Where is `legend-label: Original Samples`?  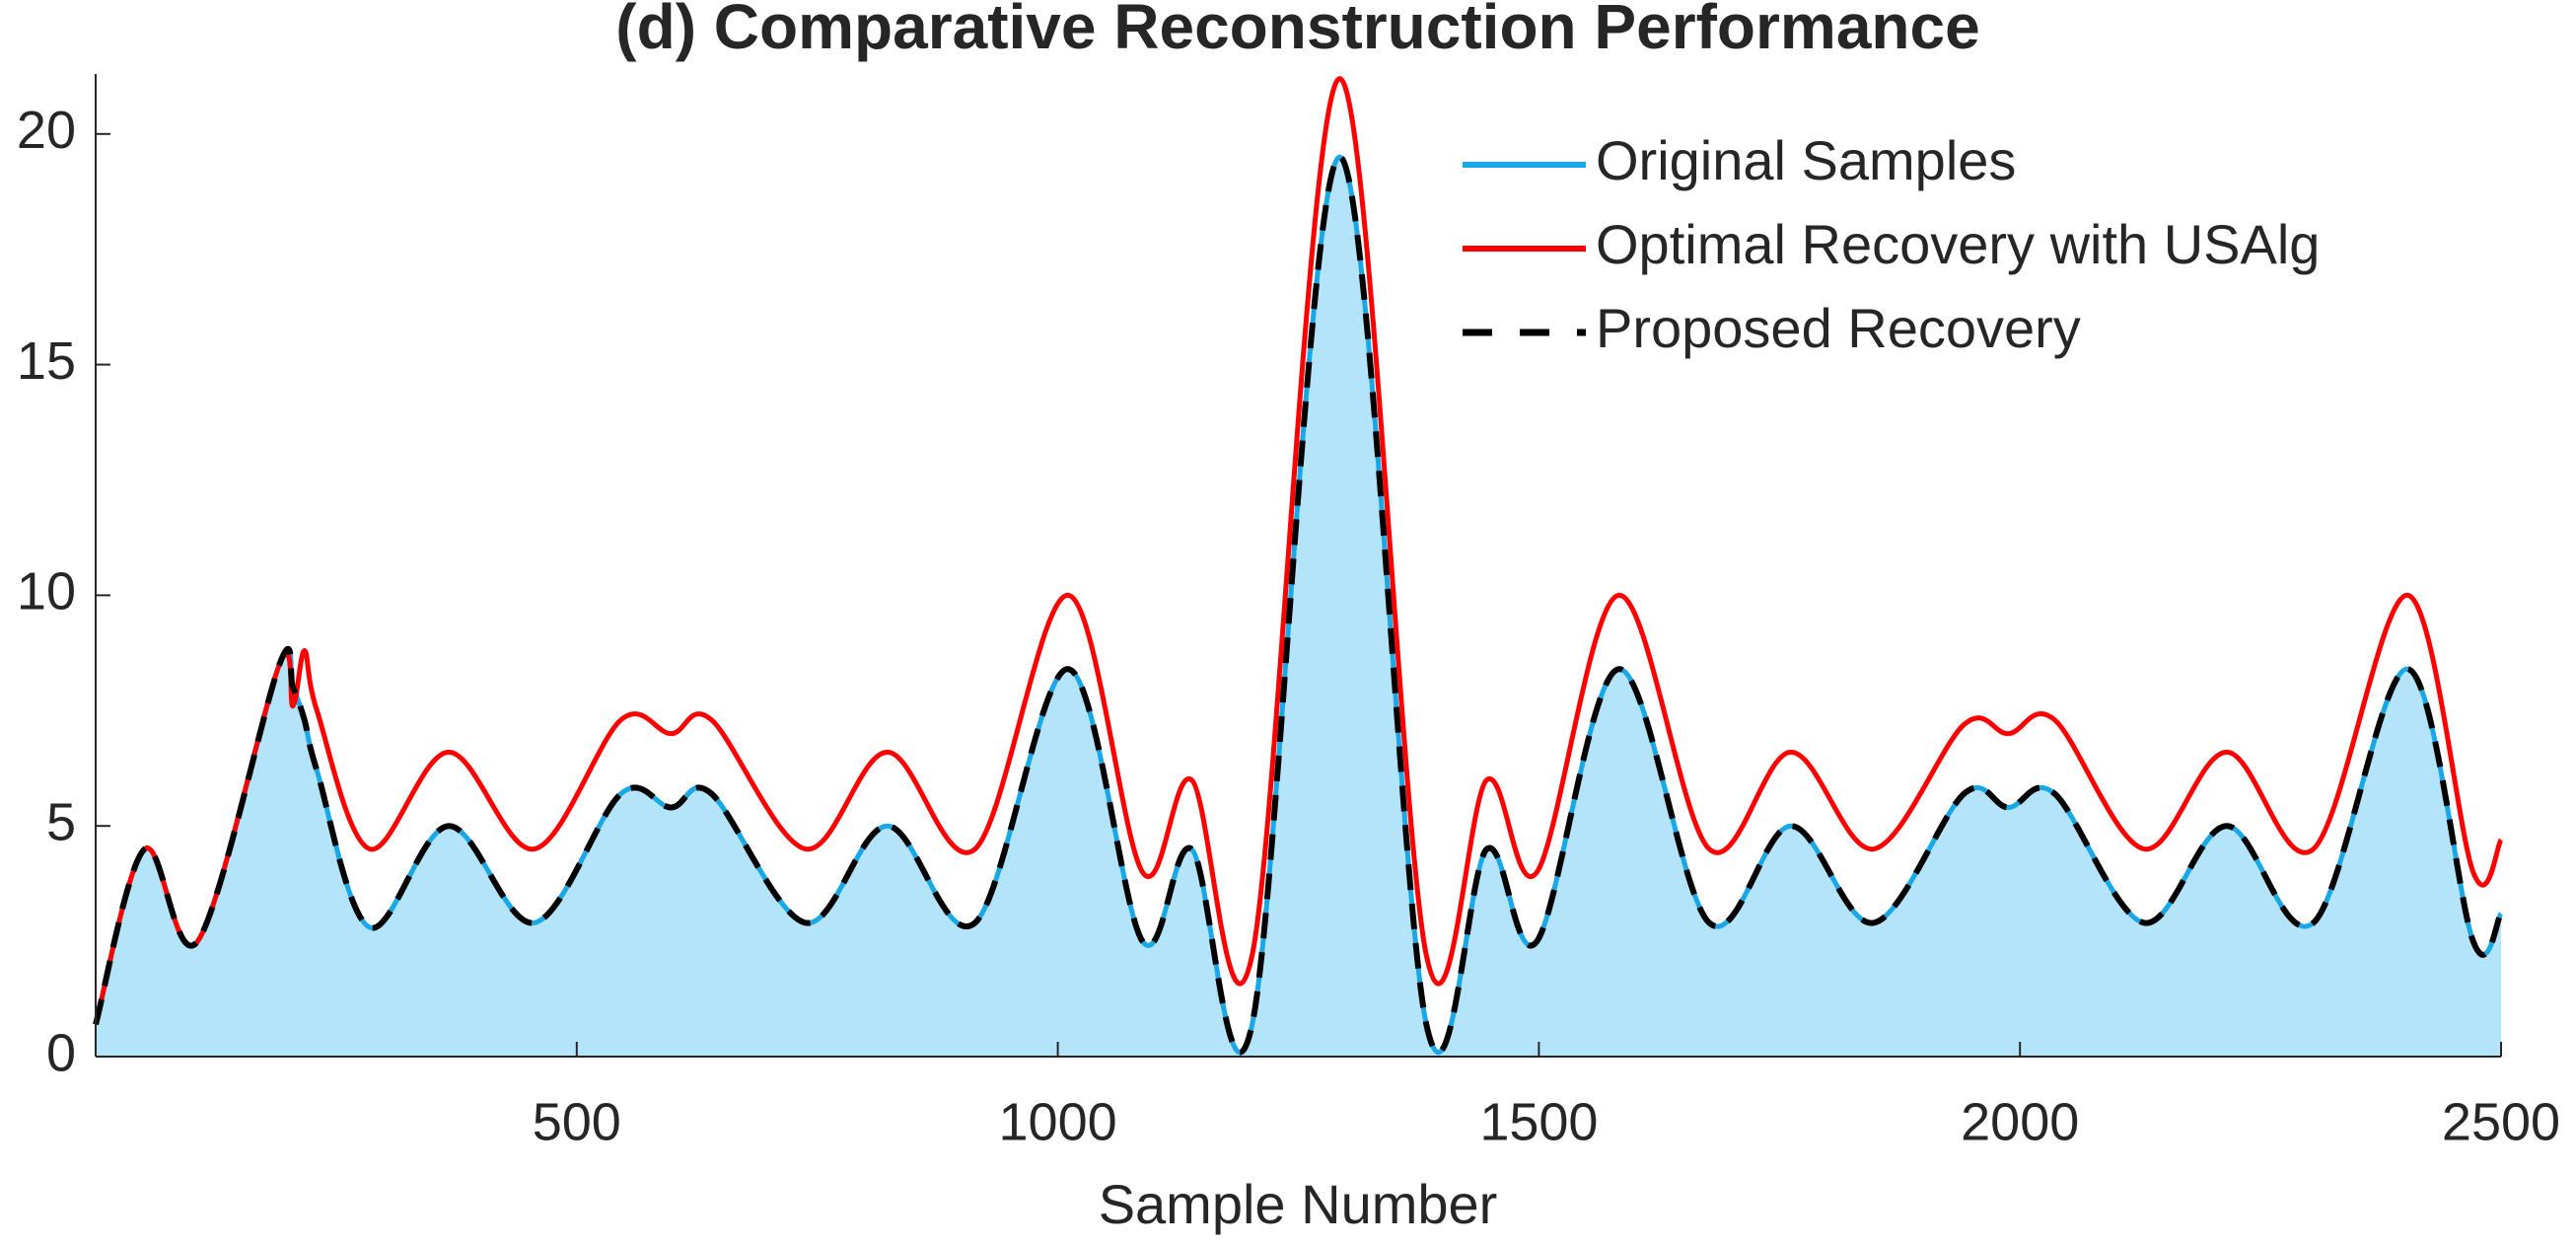 legend-label: Original Samples is located at coordinates (1806, 160).